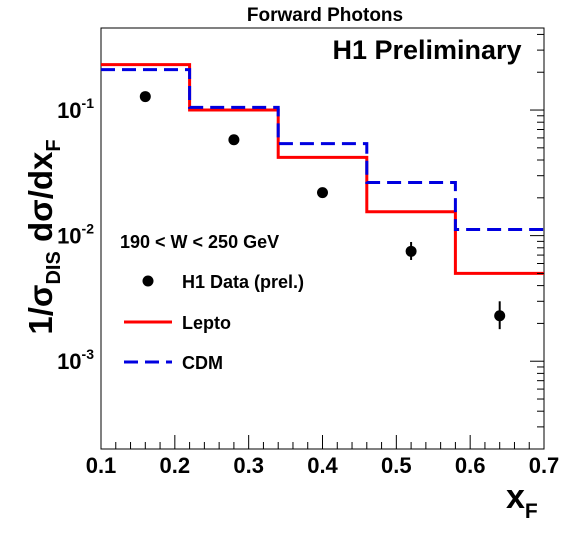 The height and width of the screenshot is (547, 567). Describe the element at coordinates (426, 50) in the screenshot. I see `h1-preliminary-label: H1 Preliminary` at that location.